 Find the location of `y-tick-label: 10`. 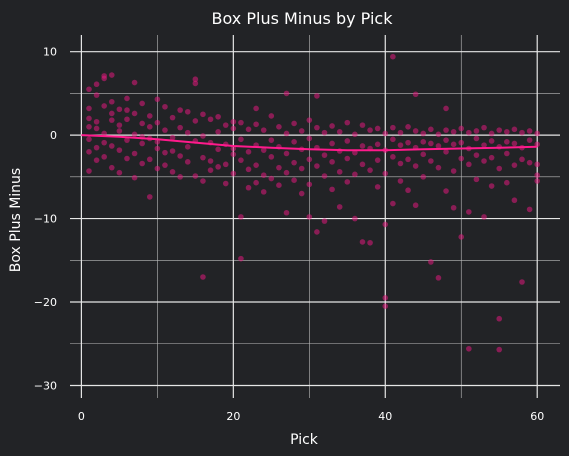

y-tick-label: 10 is located at coordinates (50, 52).